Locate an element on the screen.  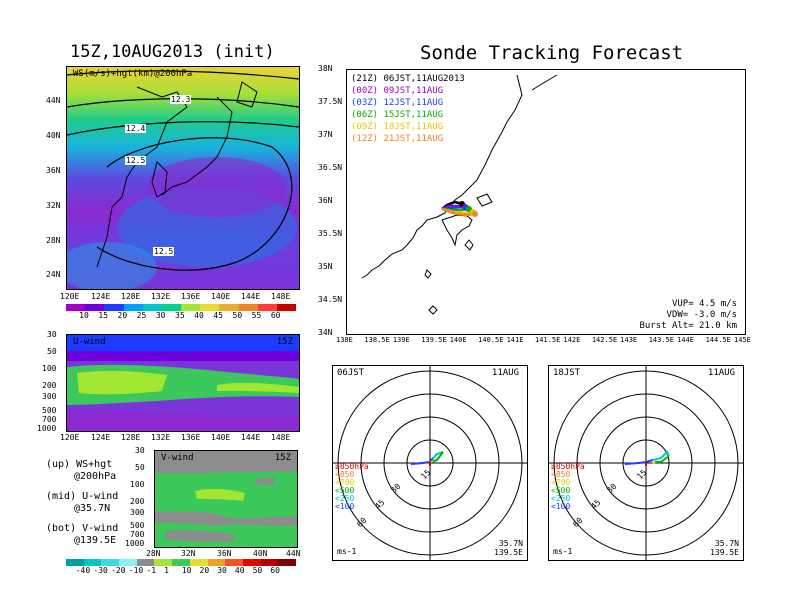
track-legend-code: (21Z) is located at coordinates (367, 79).